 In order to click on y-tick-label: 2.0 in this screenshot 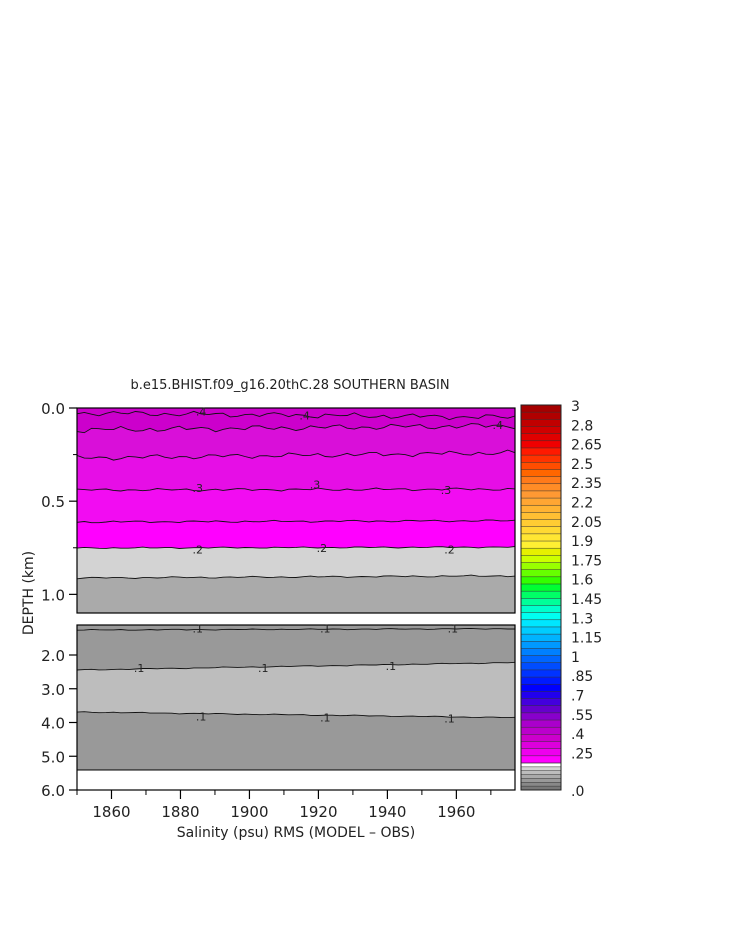, I will do `click(53, 656)`.